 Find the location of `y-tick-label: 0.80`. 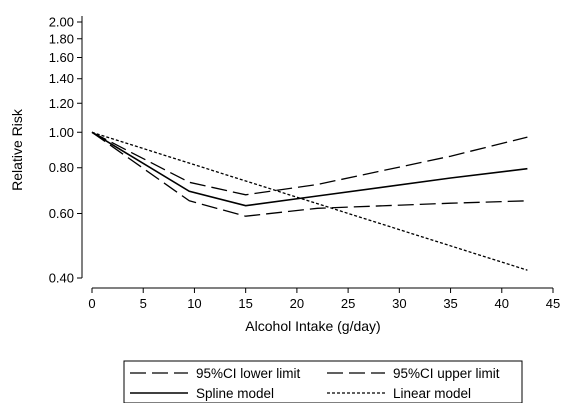

y-tick-label: 0.80 is located at coordinates (61, 167).